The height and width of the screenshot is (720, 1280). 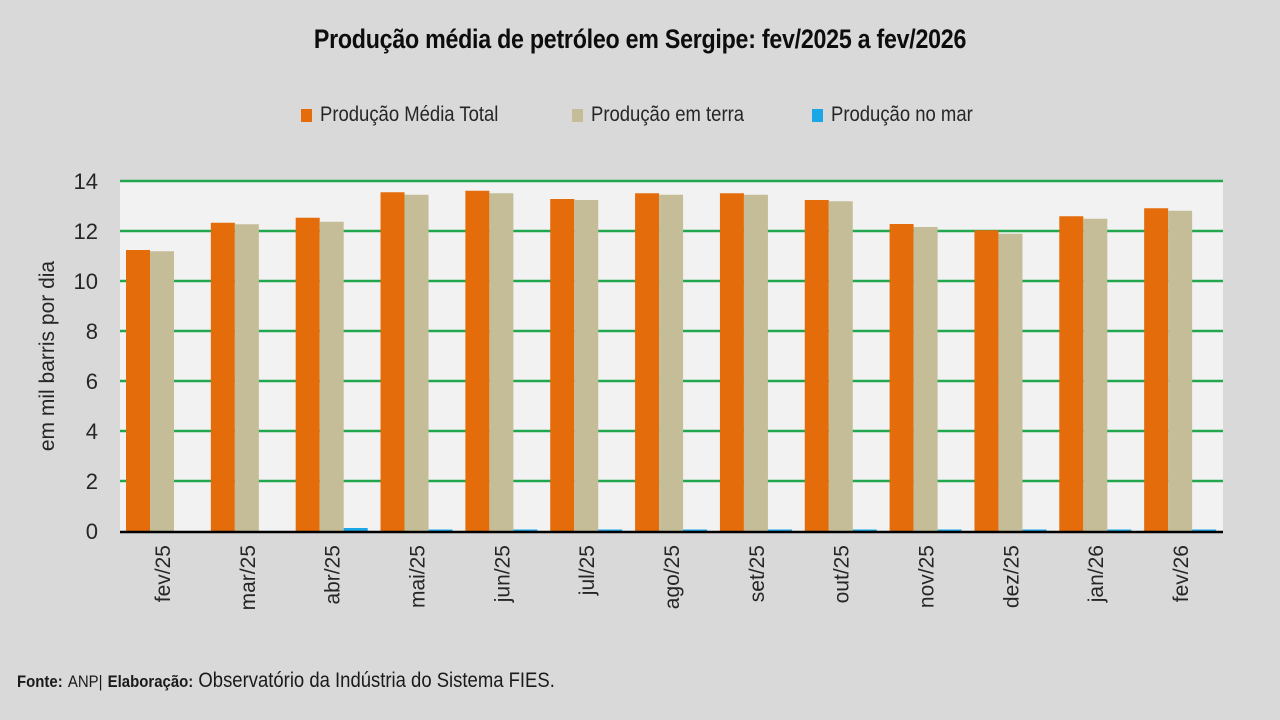 I want to click on x-tick-label: out/25, so click(x=842, y=574).